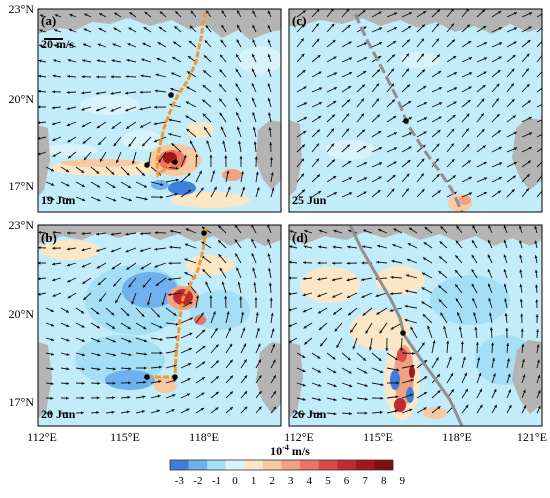 This screenshot has height=498, width=550. What do you see at coordinates (299, 437) in the screenshot?
I see `x-tick-label: 112°E` at bounding box center [299, 437].